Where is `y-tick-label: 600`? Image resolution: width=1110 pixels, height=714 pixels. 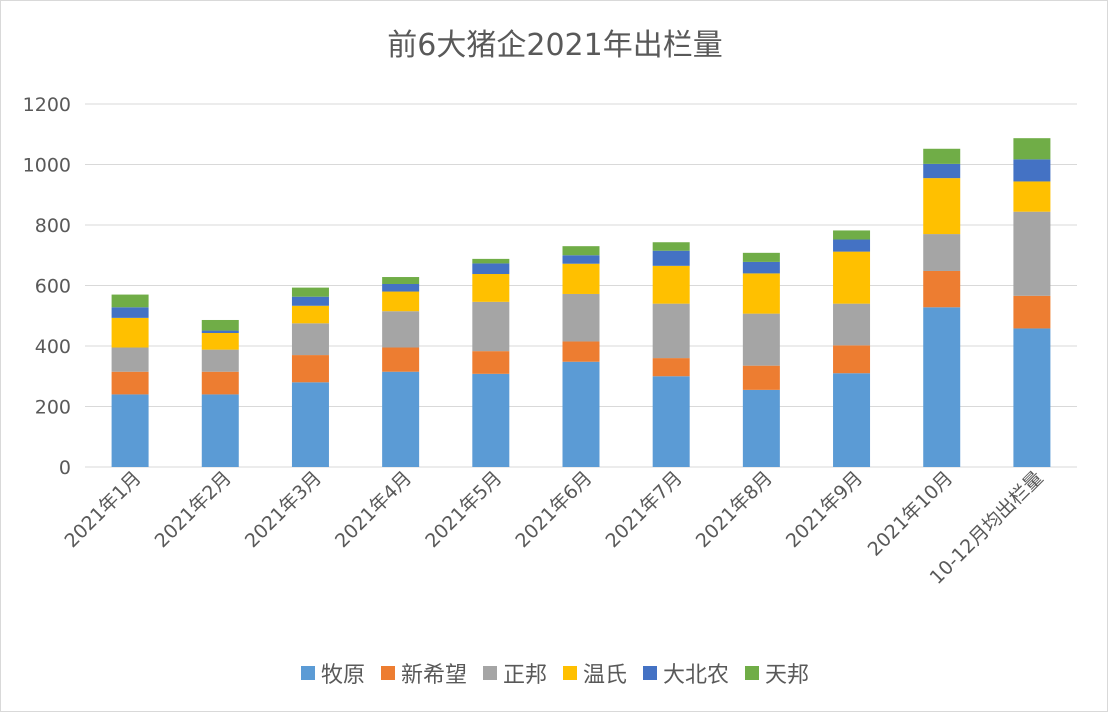
y-tick-label: 600 is located at coordinates (53, 287).